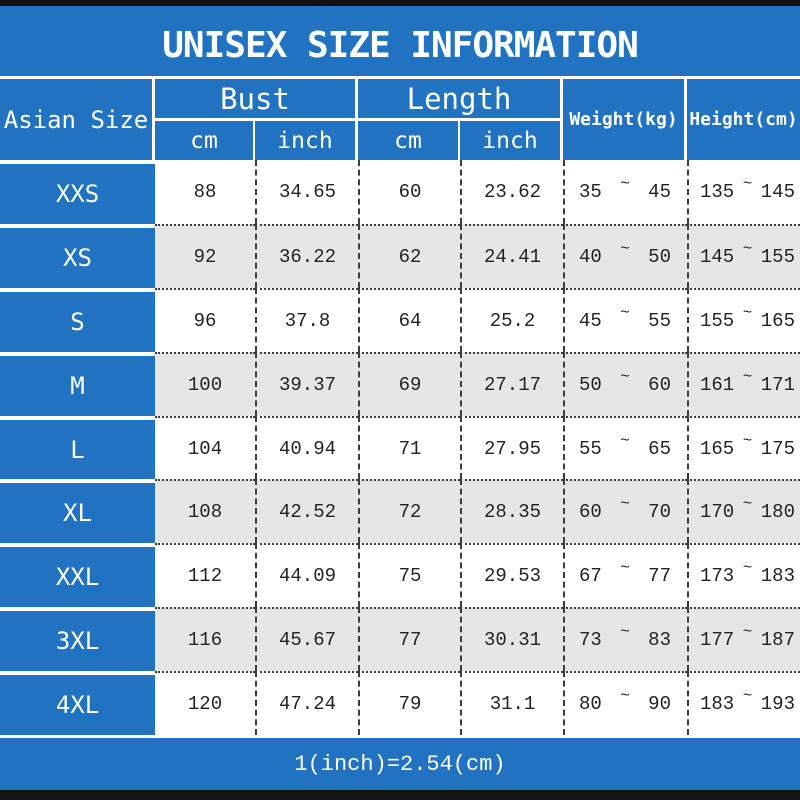  I want to click on weight-range-cell: 60 ~ 70, so click(625, 511).